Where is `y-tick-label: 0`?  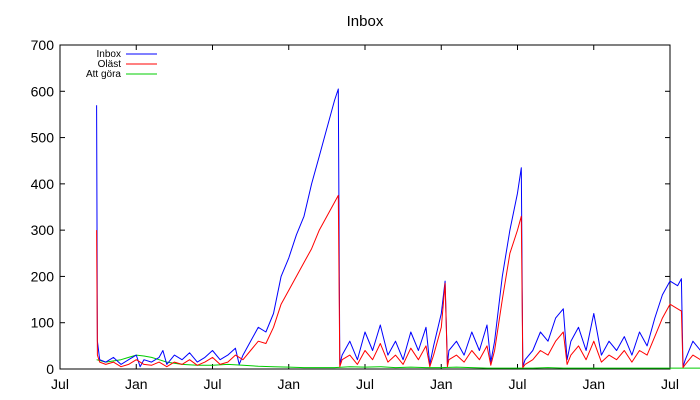
y-tick-label: 0 is located at coordinates (50, 369).